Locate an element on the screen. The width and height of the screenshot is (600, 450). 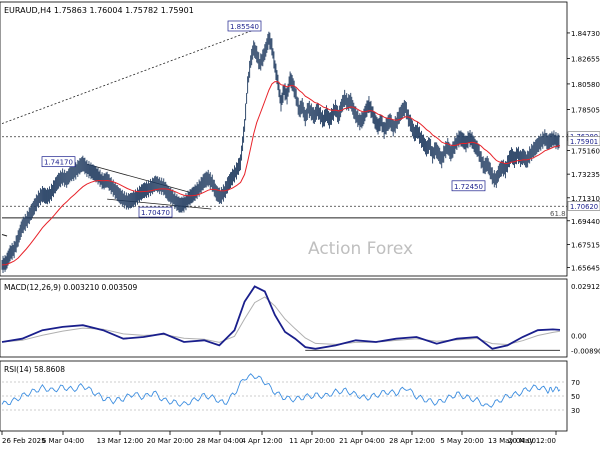
current-price-badge-box is located at coordinates (583, 141).